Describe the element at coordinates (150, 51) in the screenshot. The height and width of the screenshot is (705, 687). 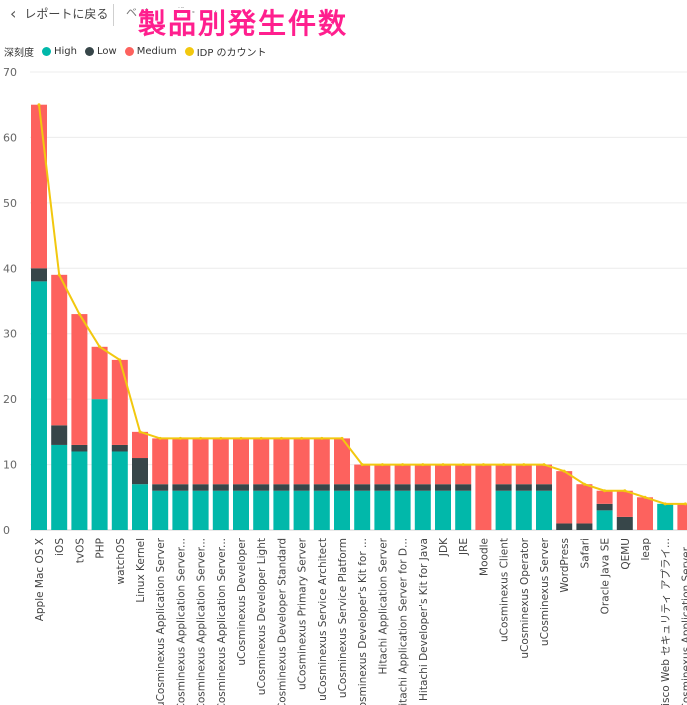
I see `legend-item-medium: Medium` at that location.